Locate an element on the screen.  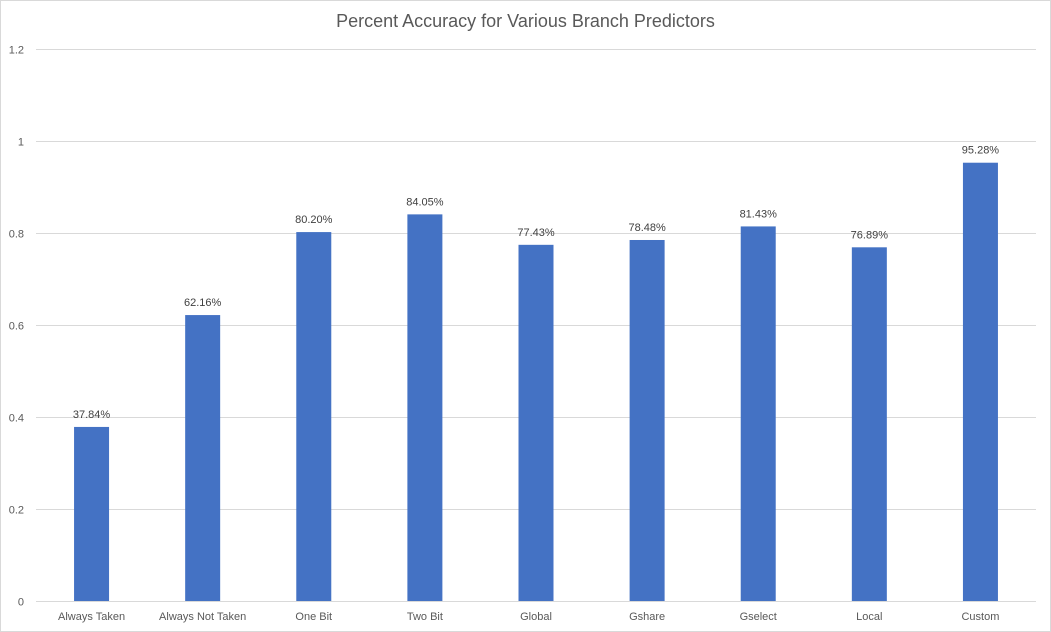
x-tick-label-8: Custom is located at coordinates (980, 617).